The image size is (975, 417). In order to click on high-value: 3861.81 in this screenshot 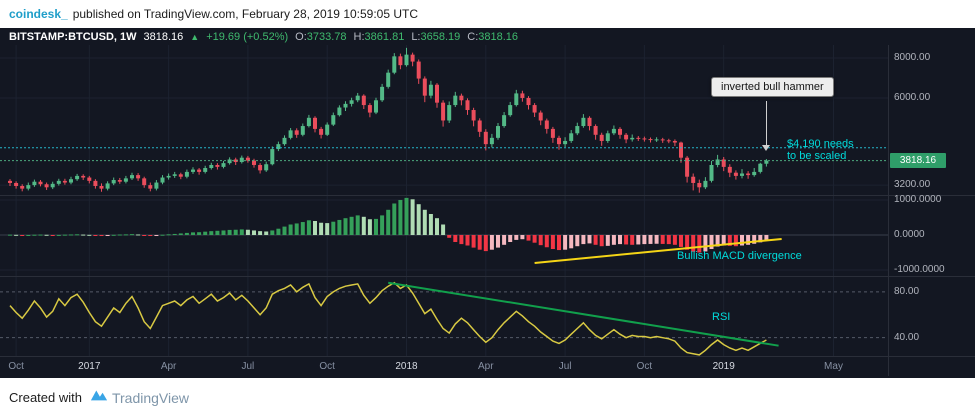, I will do `click(384, 37)`.